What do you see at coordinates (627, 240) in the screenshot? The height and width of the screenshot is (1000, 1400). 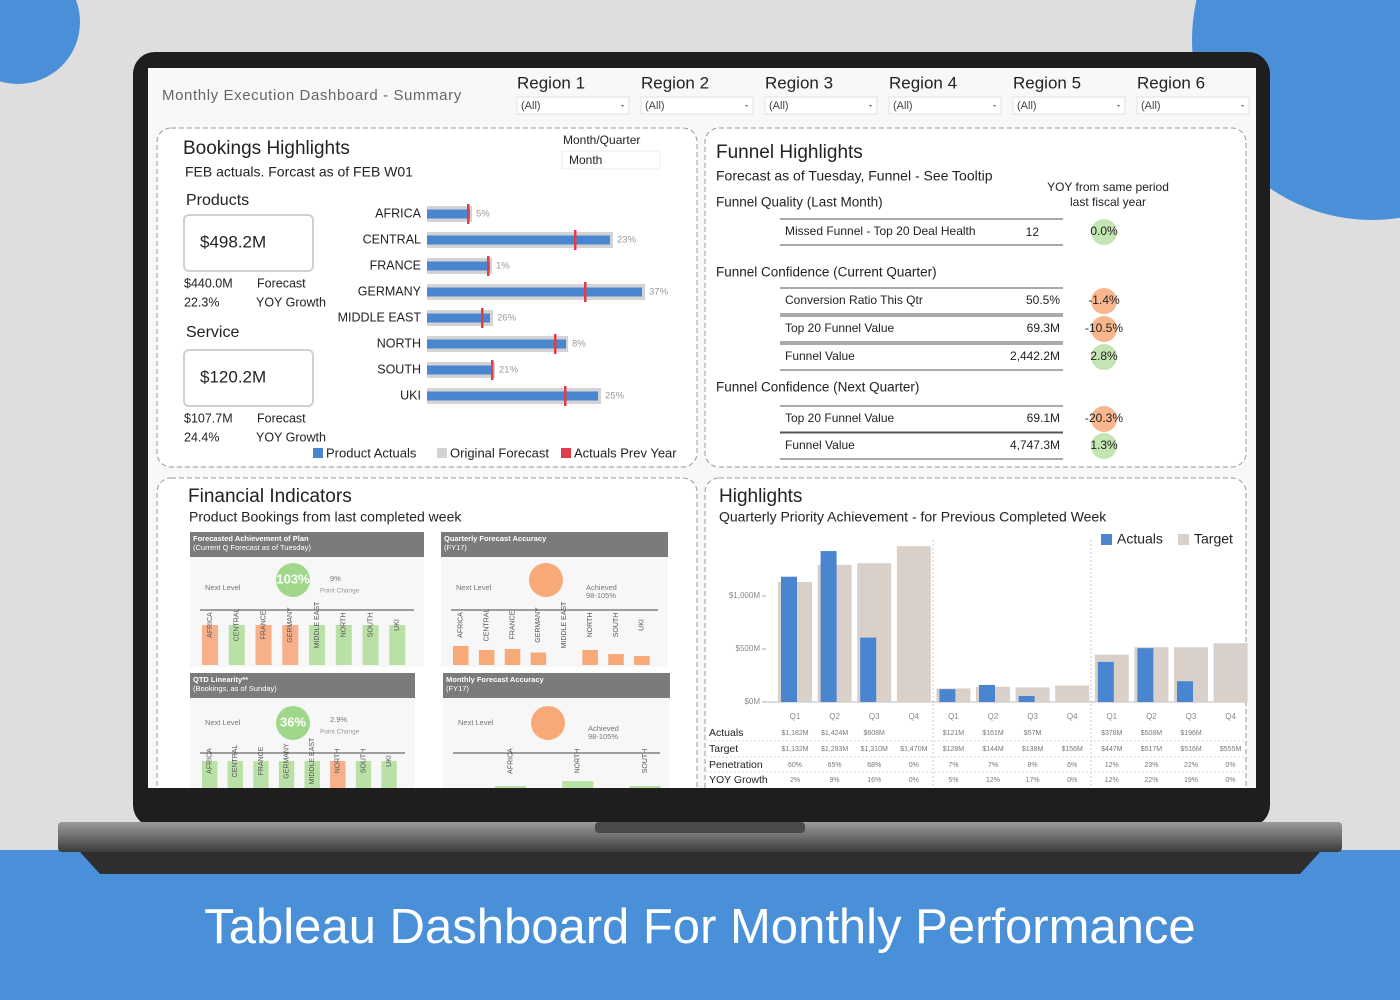 I see `growth-label: 23%` at bounding box center [627, 240].